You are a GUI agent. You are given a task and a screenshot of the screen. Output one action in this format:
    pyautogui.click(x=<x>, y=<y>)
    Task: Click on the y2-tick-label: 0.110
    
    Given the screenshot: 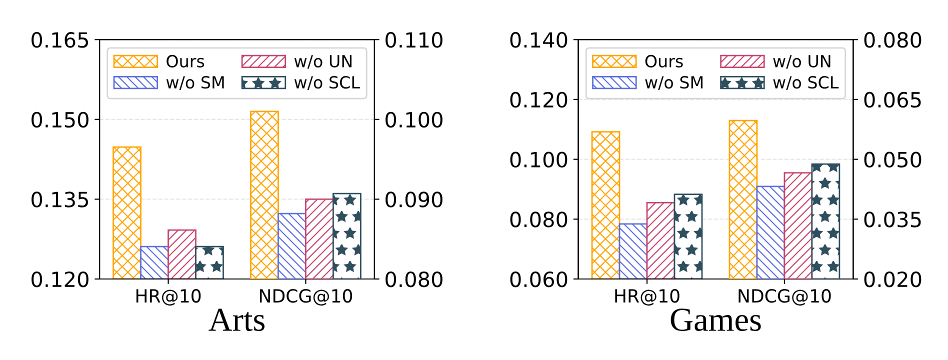 What is the action you would take?
    pyautogui.click(x=414, y=40)
    